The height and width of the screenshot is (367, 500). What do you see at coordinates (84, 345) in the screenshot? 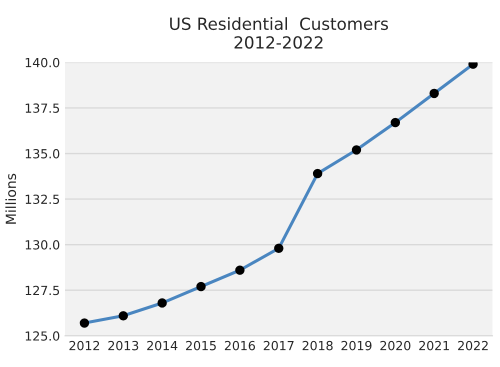
I see `x-tick-label: 2012` at bounding box center [84, 345].